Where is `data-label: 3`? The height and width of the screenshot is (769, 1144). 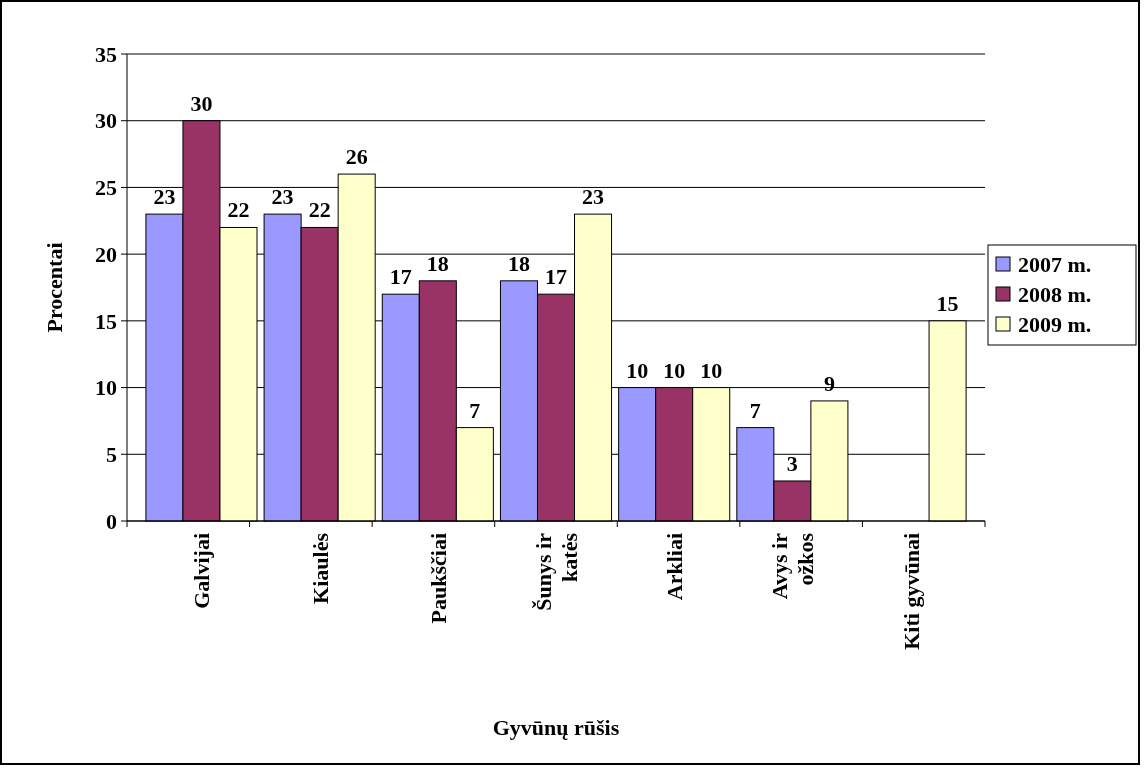 data-label: 3 is located at coordinates (792, 463).